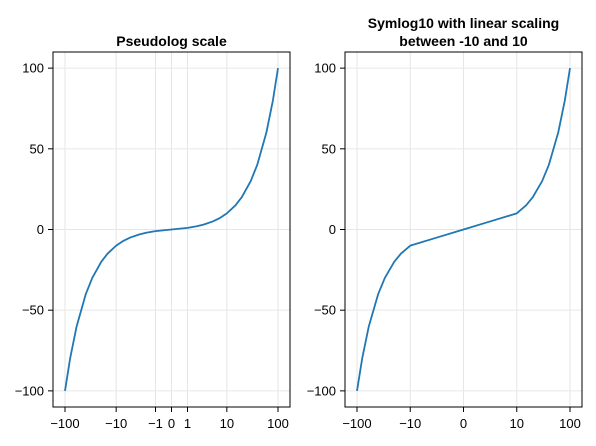 The width and height of the screenshot is (596, 446). I want to click on chart-title: Symlog10 with linear scaling, so click(463, 23).